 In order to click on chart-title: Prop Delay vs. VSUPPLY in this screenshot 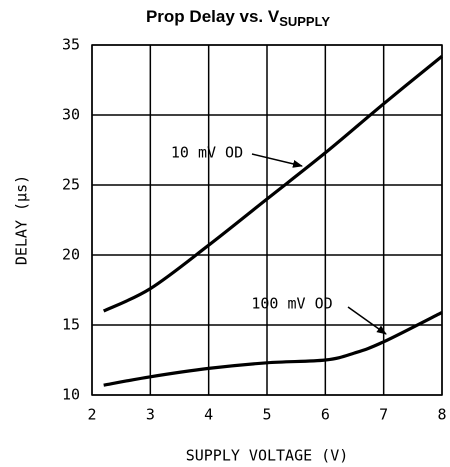, I will do `click(238, 18)`.